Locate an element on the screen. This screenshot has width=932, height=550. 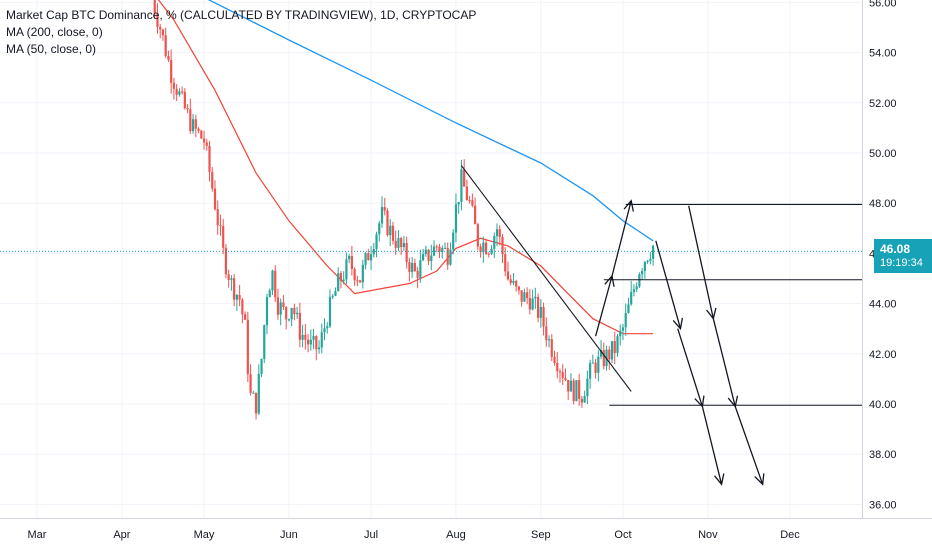
ma50-legend: MA (50, close, 0) is located at coordinates (51, 49).